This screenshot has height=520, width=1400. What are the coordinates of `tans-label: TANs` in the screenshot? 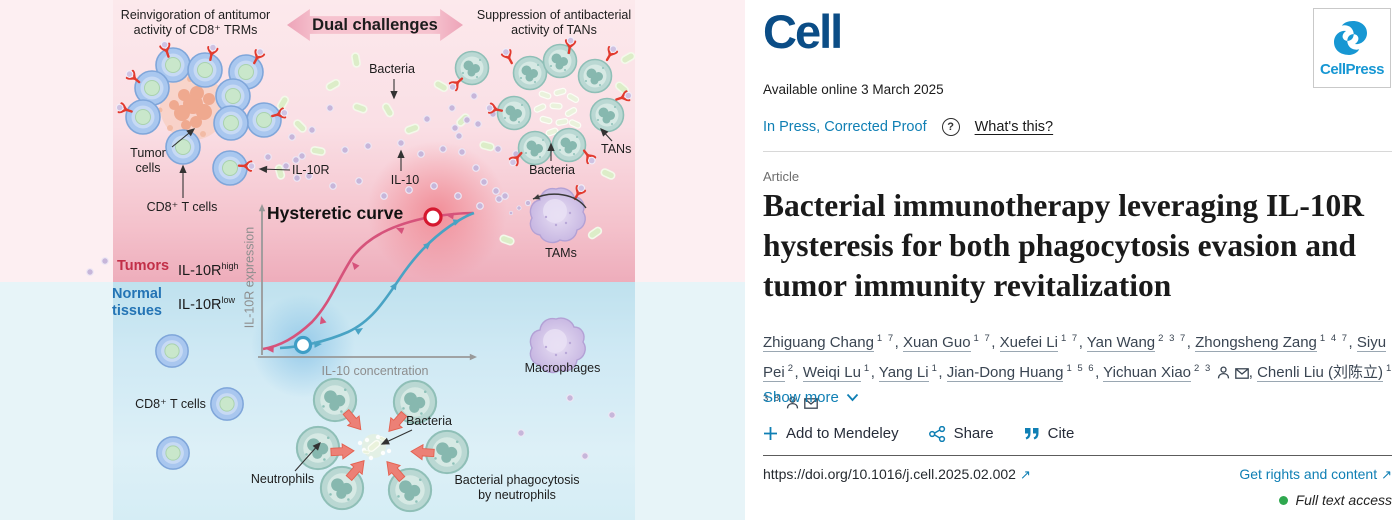 It's located at (616, 149).